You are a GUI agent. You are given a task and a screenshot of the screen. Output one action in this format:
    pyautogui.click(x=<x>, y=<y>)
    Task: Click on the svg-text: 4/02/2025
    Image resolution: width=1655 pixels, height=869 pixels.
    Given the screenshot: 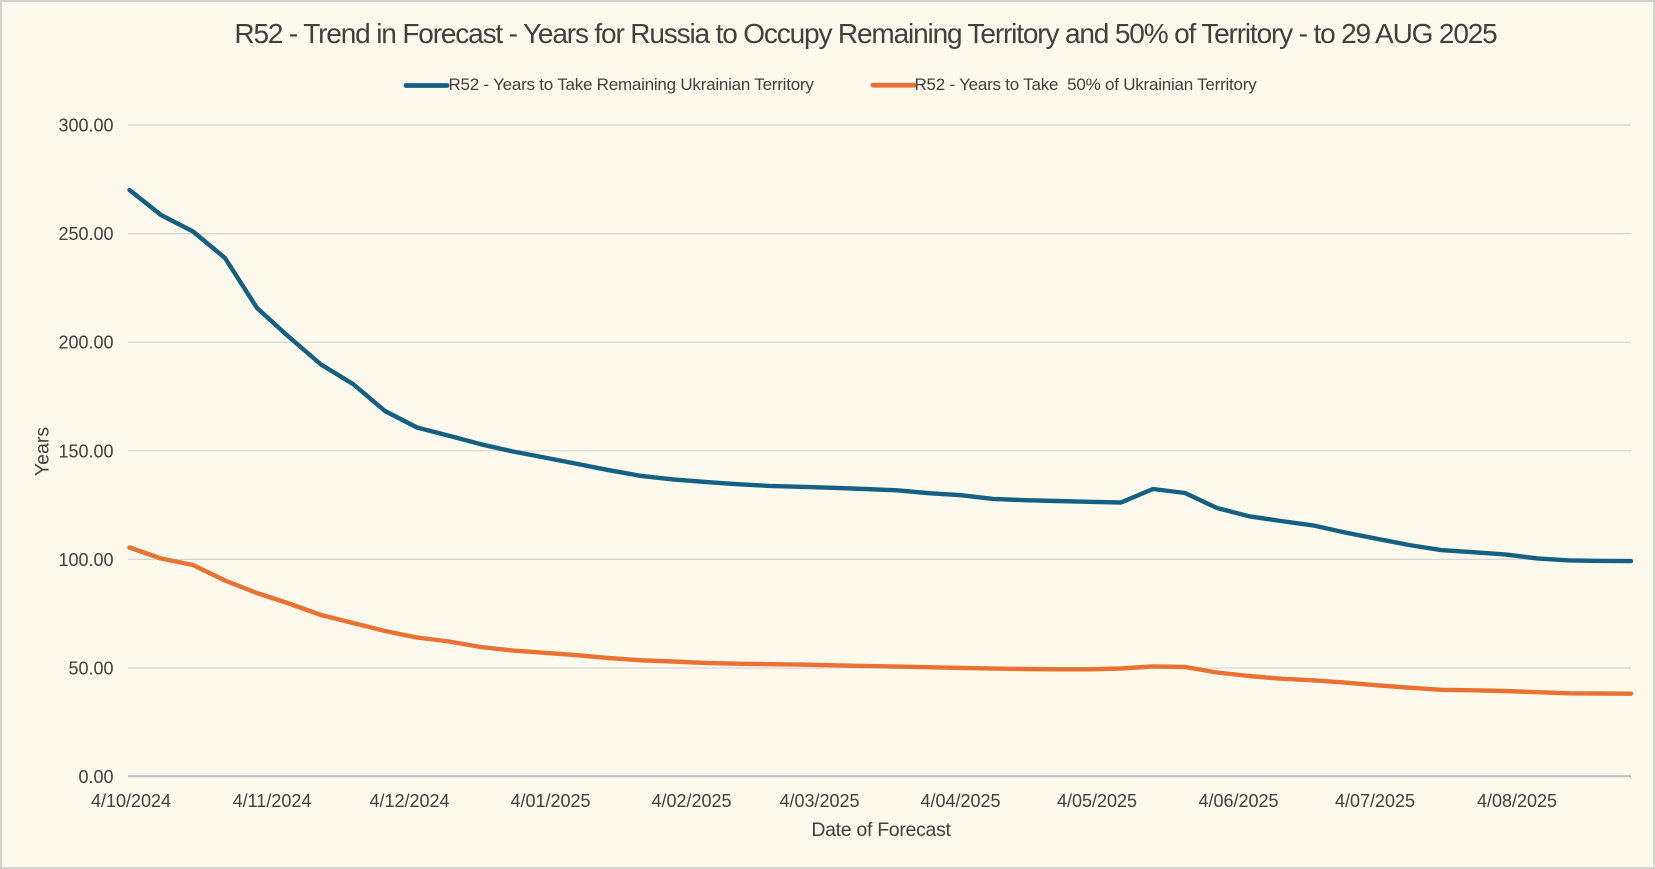 What is the action you would take?
    pyautogui.click(x=691, y=801)
    